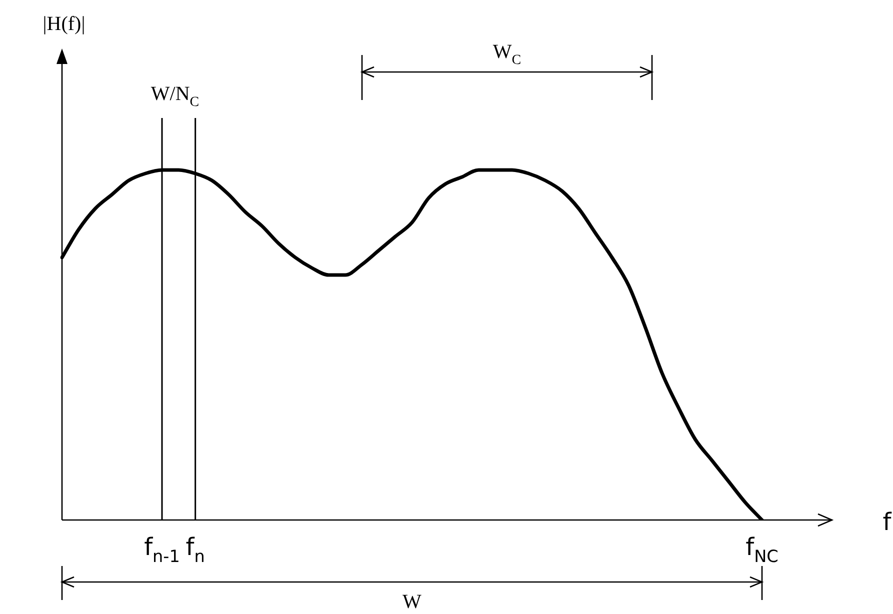 The image size is (893, 614). Describe the element at coordinates (412, 602) in the screenshot. I see `text: W` at that location.